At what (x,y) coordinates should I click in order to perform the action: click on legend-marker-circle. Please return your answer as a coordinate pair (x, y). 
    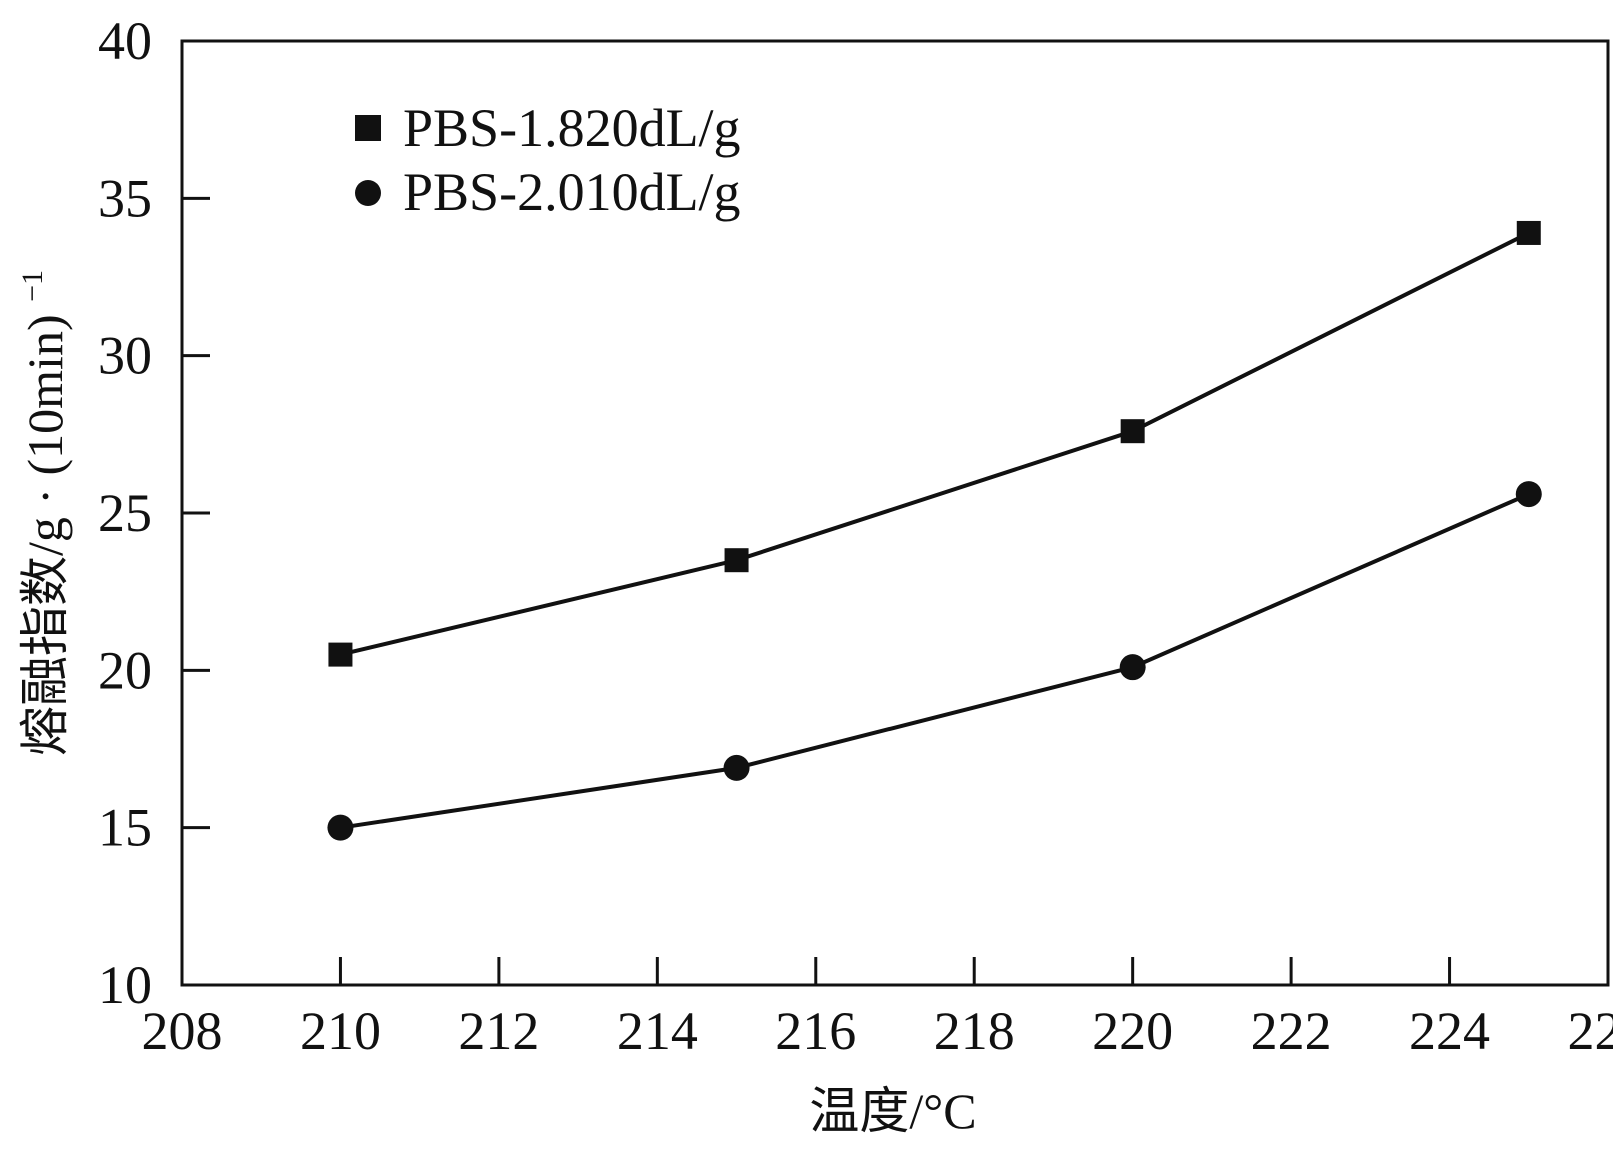
    Looking at the image, I should click on (368, 193).